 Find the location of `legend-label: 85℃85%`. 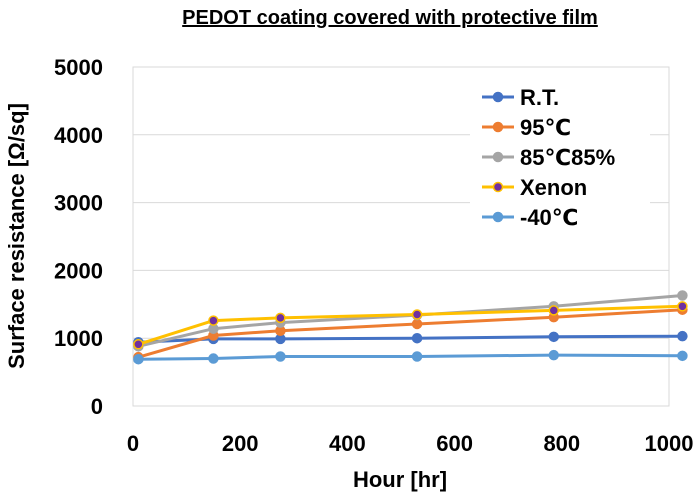

legend-label: 85℃85% is located at coordinates (567, 157).